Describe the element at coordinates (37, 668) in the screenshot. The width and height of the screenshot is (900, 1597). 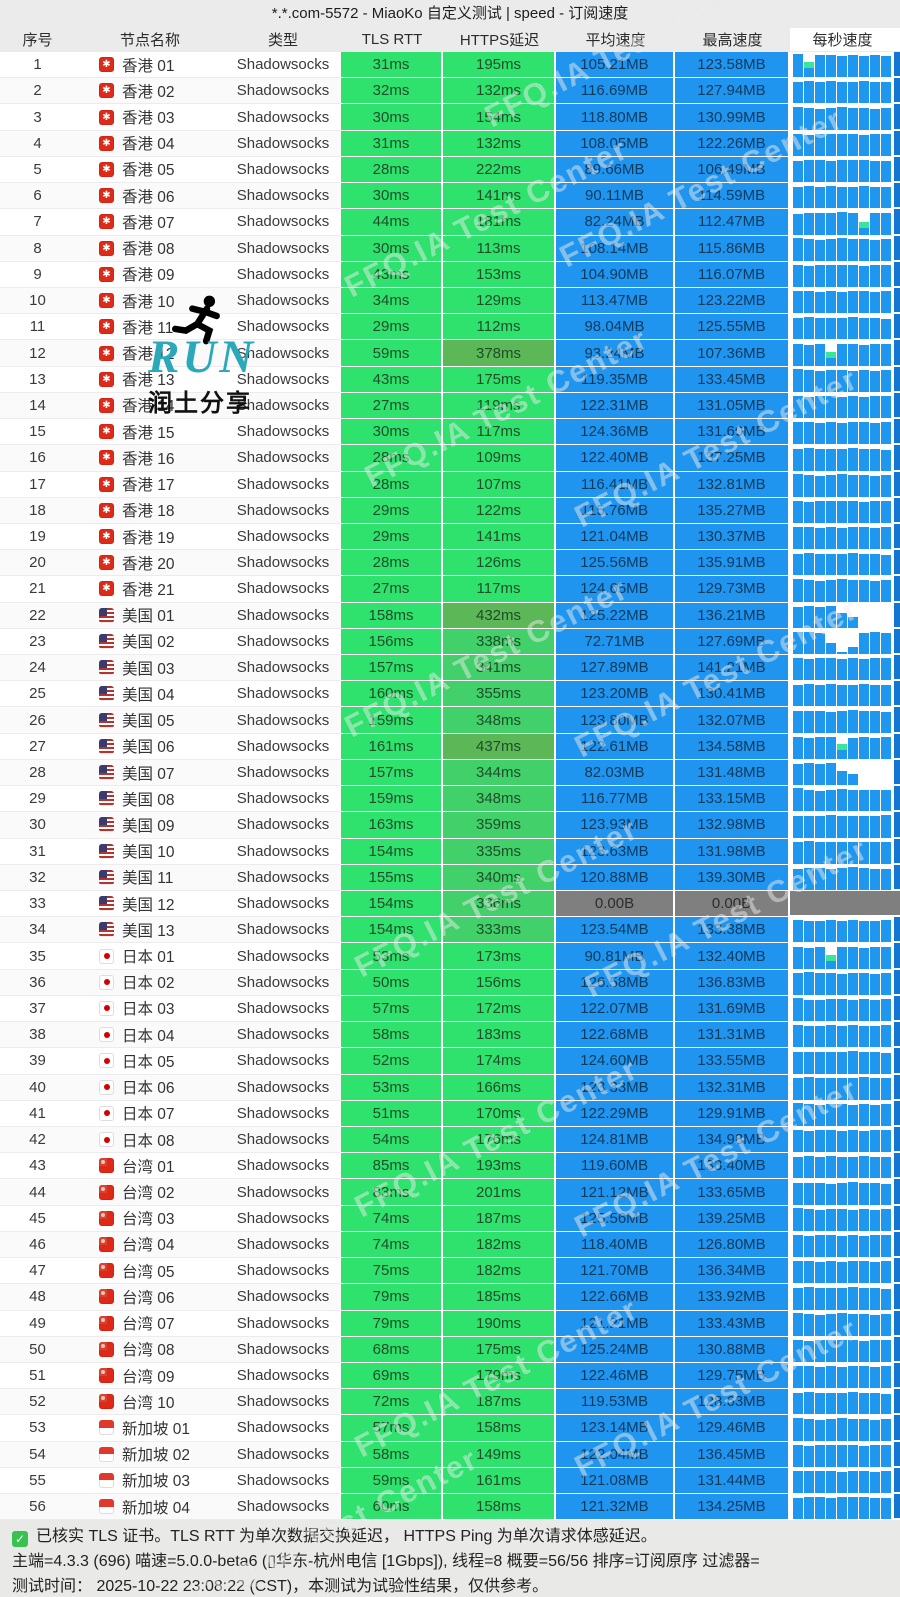
I see `row-index: 24` at that location.